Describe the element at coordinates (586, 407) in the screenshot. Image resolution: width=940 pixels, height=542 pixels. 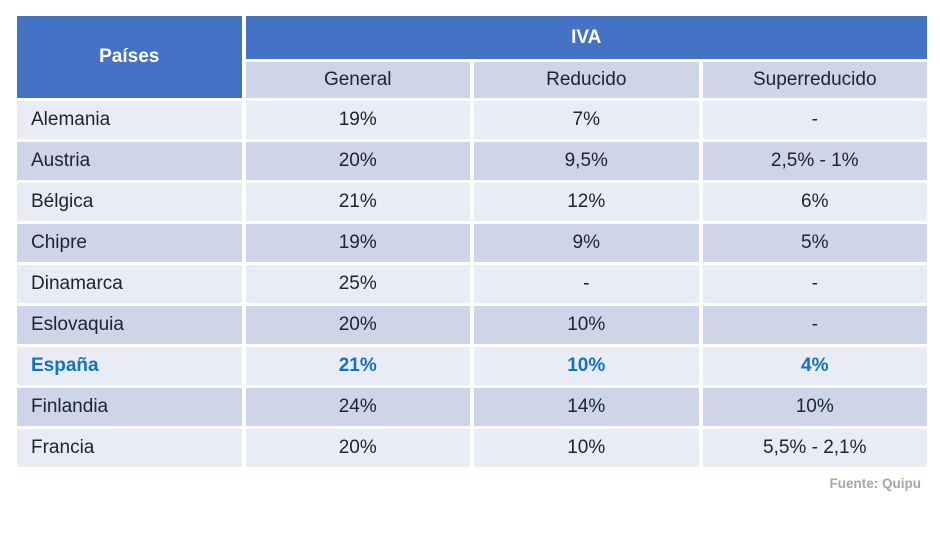
I see `reducido-cell: 14%` at that location.